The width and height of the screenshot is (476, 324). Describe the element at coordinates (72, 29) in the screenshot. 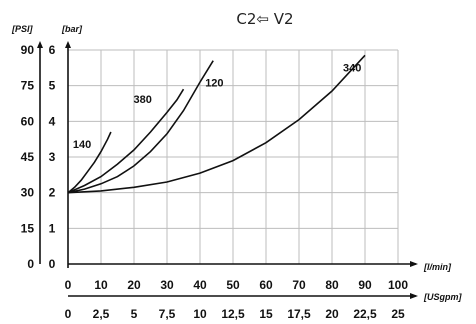

I see `y-right-unit: [bar]` at that location.